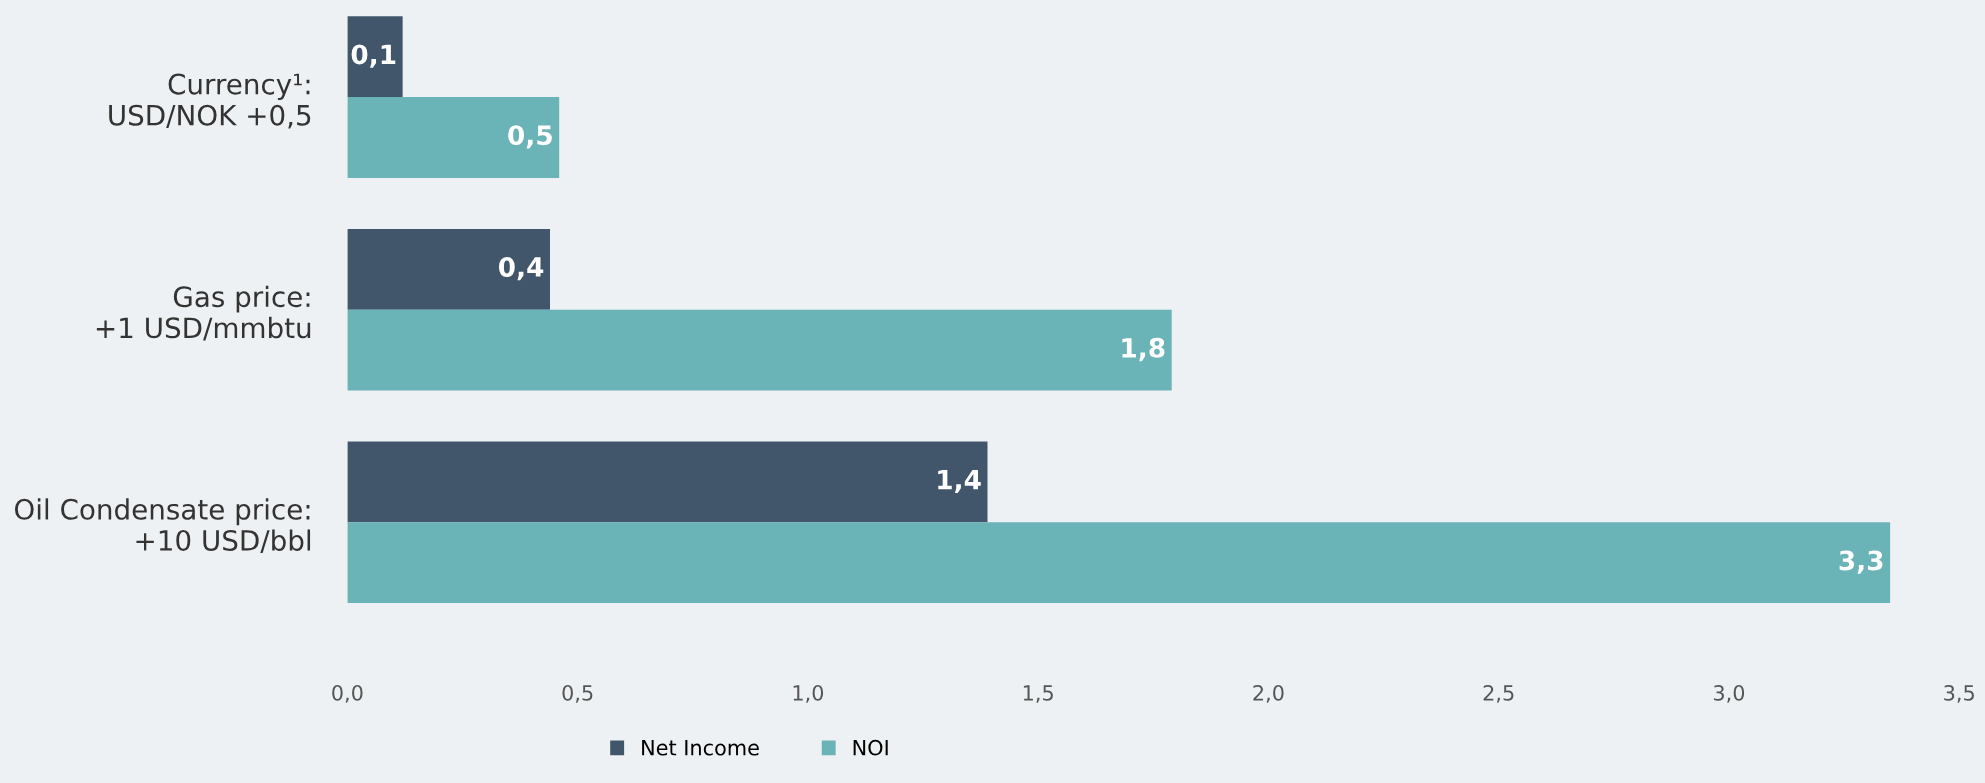  I want to click on x-tick-label: 3,0, so click(1729, 693).